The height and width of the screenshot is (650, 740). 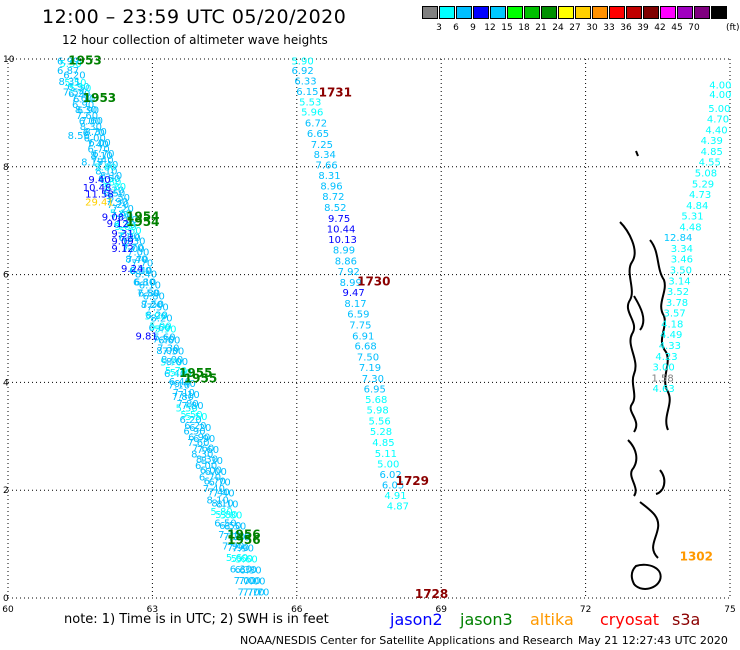 I want to click on swh-value: 4.23, so click(x=666, y=357).